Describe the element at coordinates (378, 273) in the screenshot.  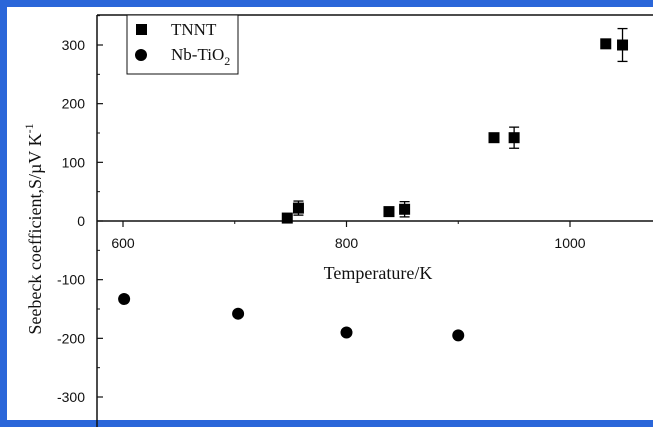
I see `x-axis-title: Temperature/K` at that location.